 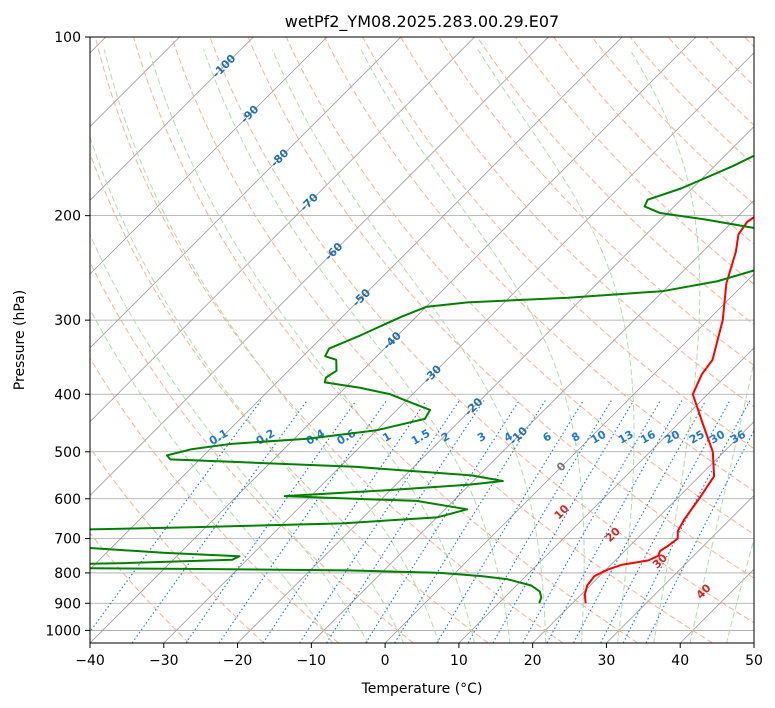 I want to click on y-tick-label: 100, so click(x=67, y=38).